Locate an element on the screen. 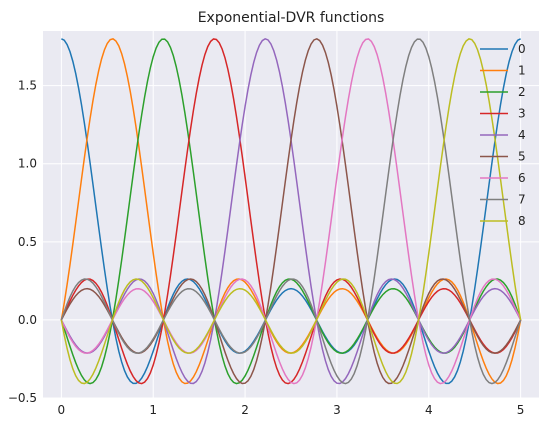 Image resolution: width=548 pixels, height=428 pixels. y-tick-label: −0.5 is located at coordinates (22, 398).